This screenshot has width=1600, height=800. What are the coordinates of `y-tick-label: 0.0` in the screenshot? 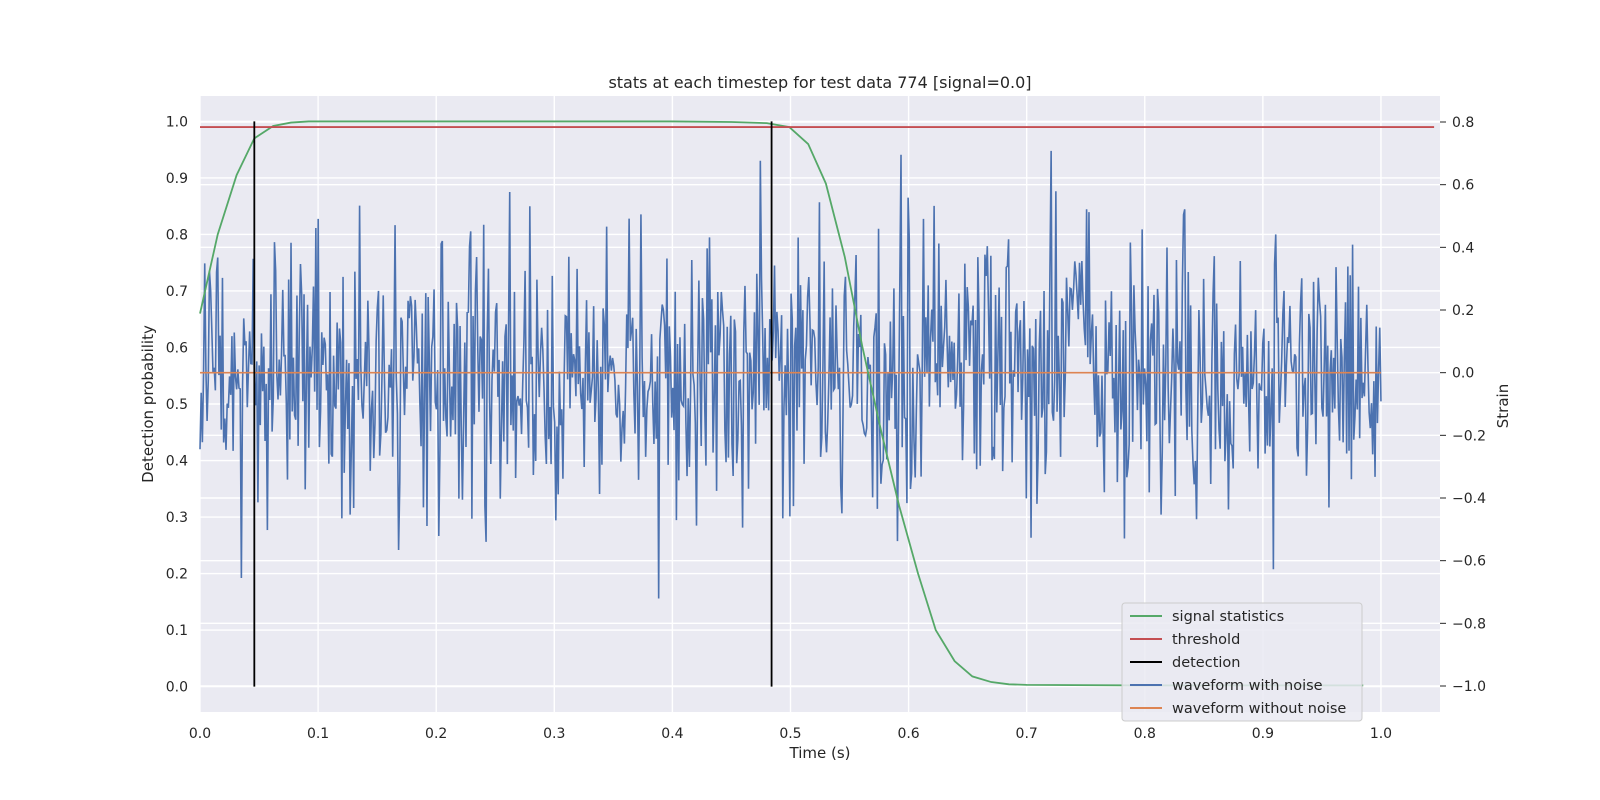 It's located at (177, 688).